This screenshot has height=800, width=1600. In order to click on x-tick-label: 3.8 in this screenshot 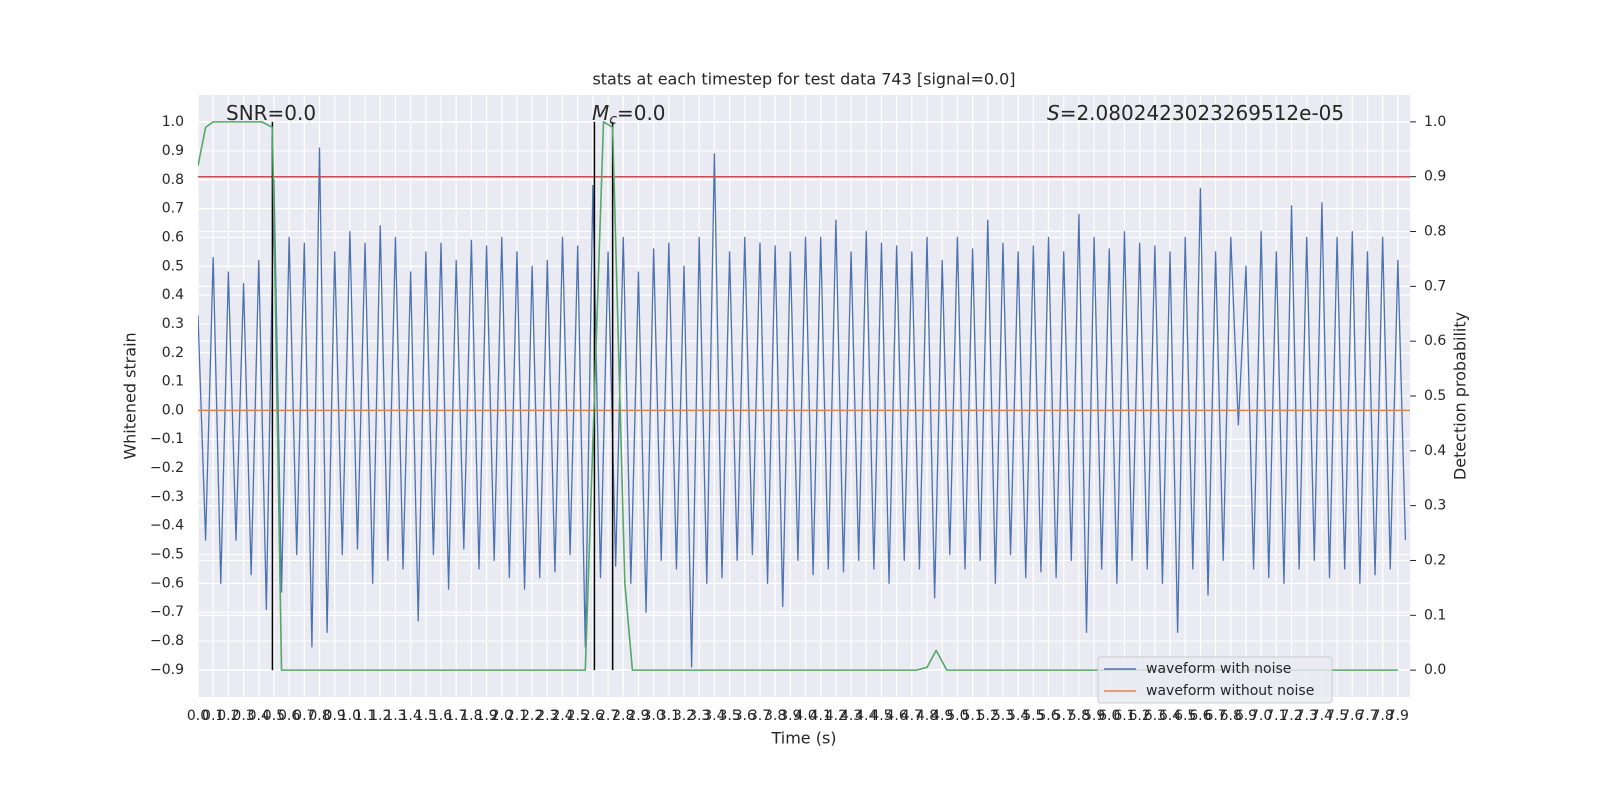, I will do `click(775, 716)`.